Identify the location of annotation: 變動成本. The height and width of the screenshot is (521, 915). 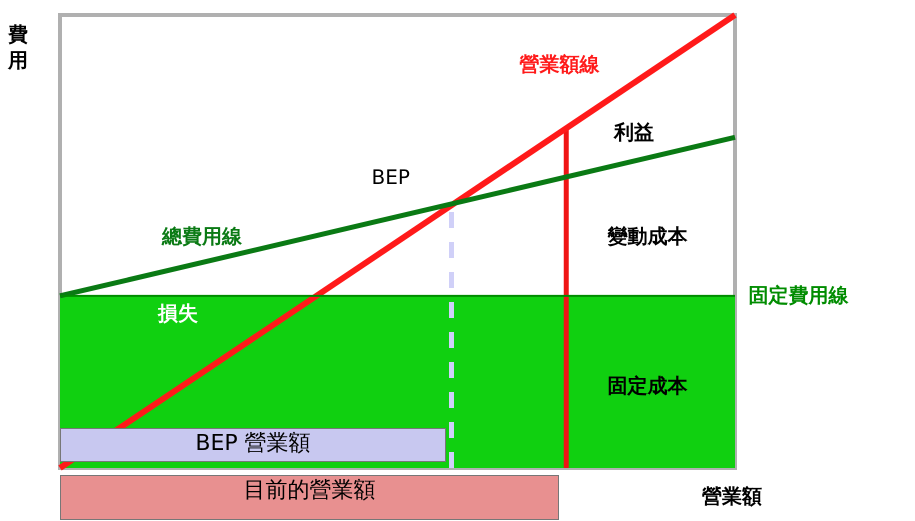
(647, 236).